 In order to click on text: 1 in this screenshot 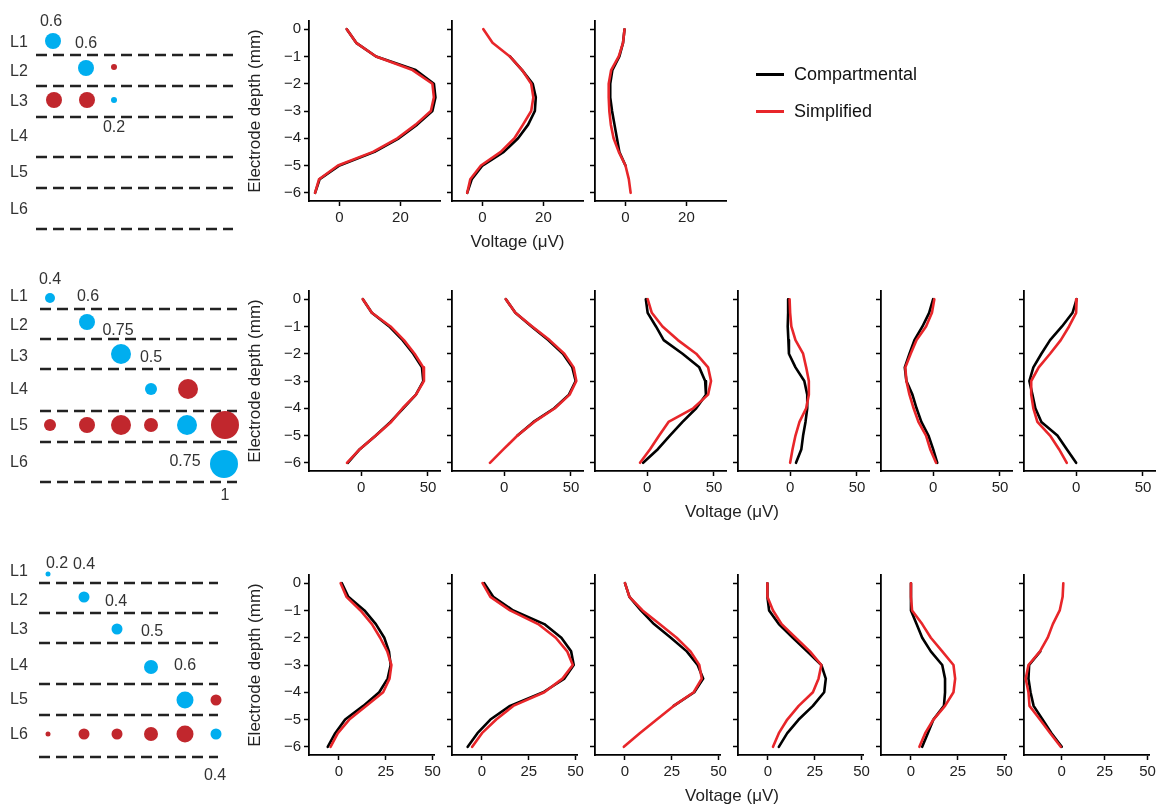, I will do `click(225, 495)`.